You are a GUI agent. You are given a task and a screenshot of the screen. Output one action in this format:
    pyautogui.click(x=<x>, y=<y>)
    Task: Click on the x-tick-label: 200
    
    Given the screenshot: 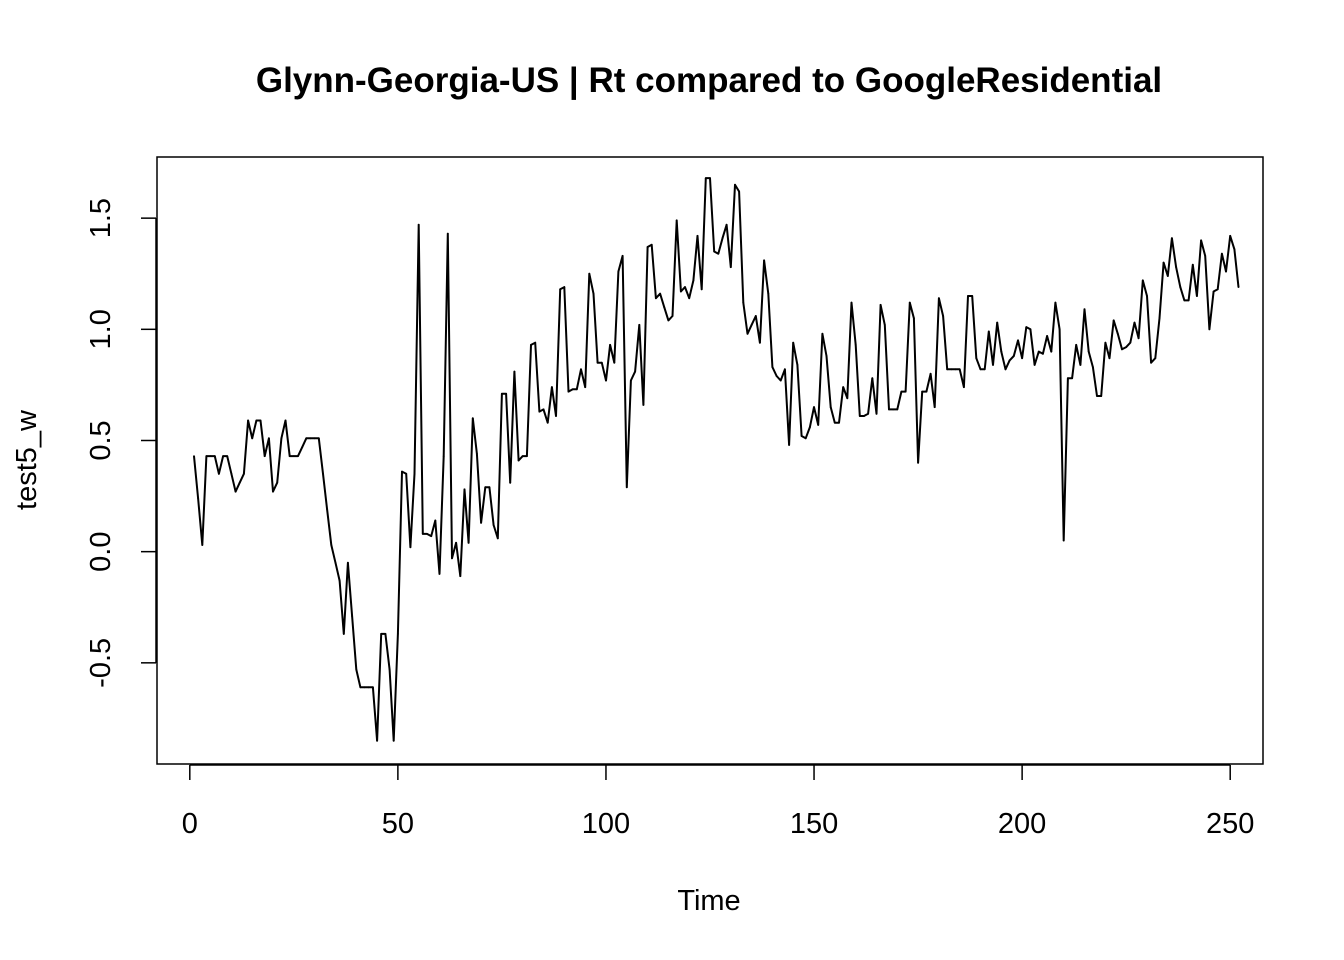 What is the action you would take?
    pyautogui.click(x=1022, y=824)
    